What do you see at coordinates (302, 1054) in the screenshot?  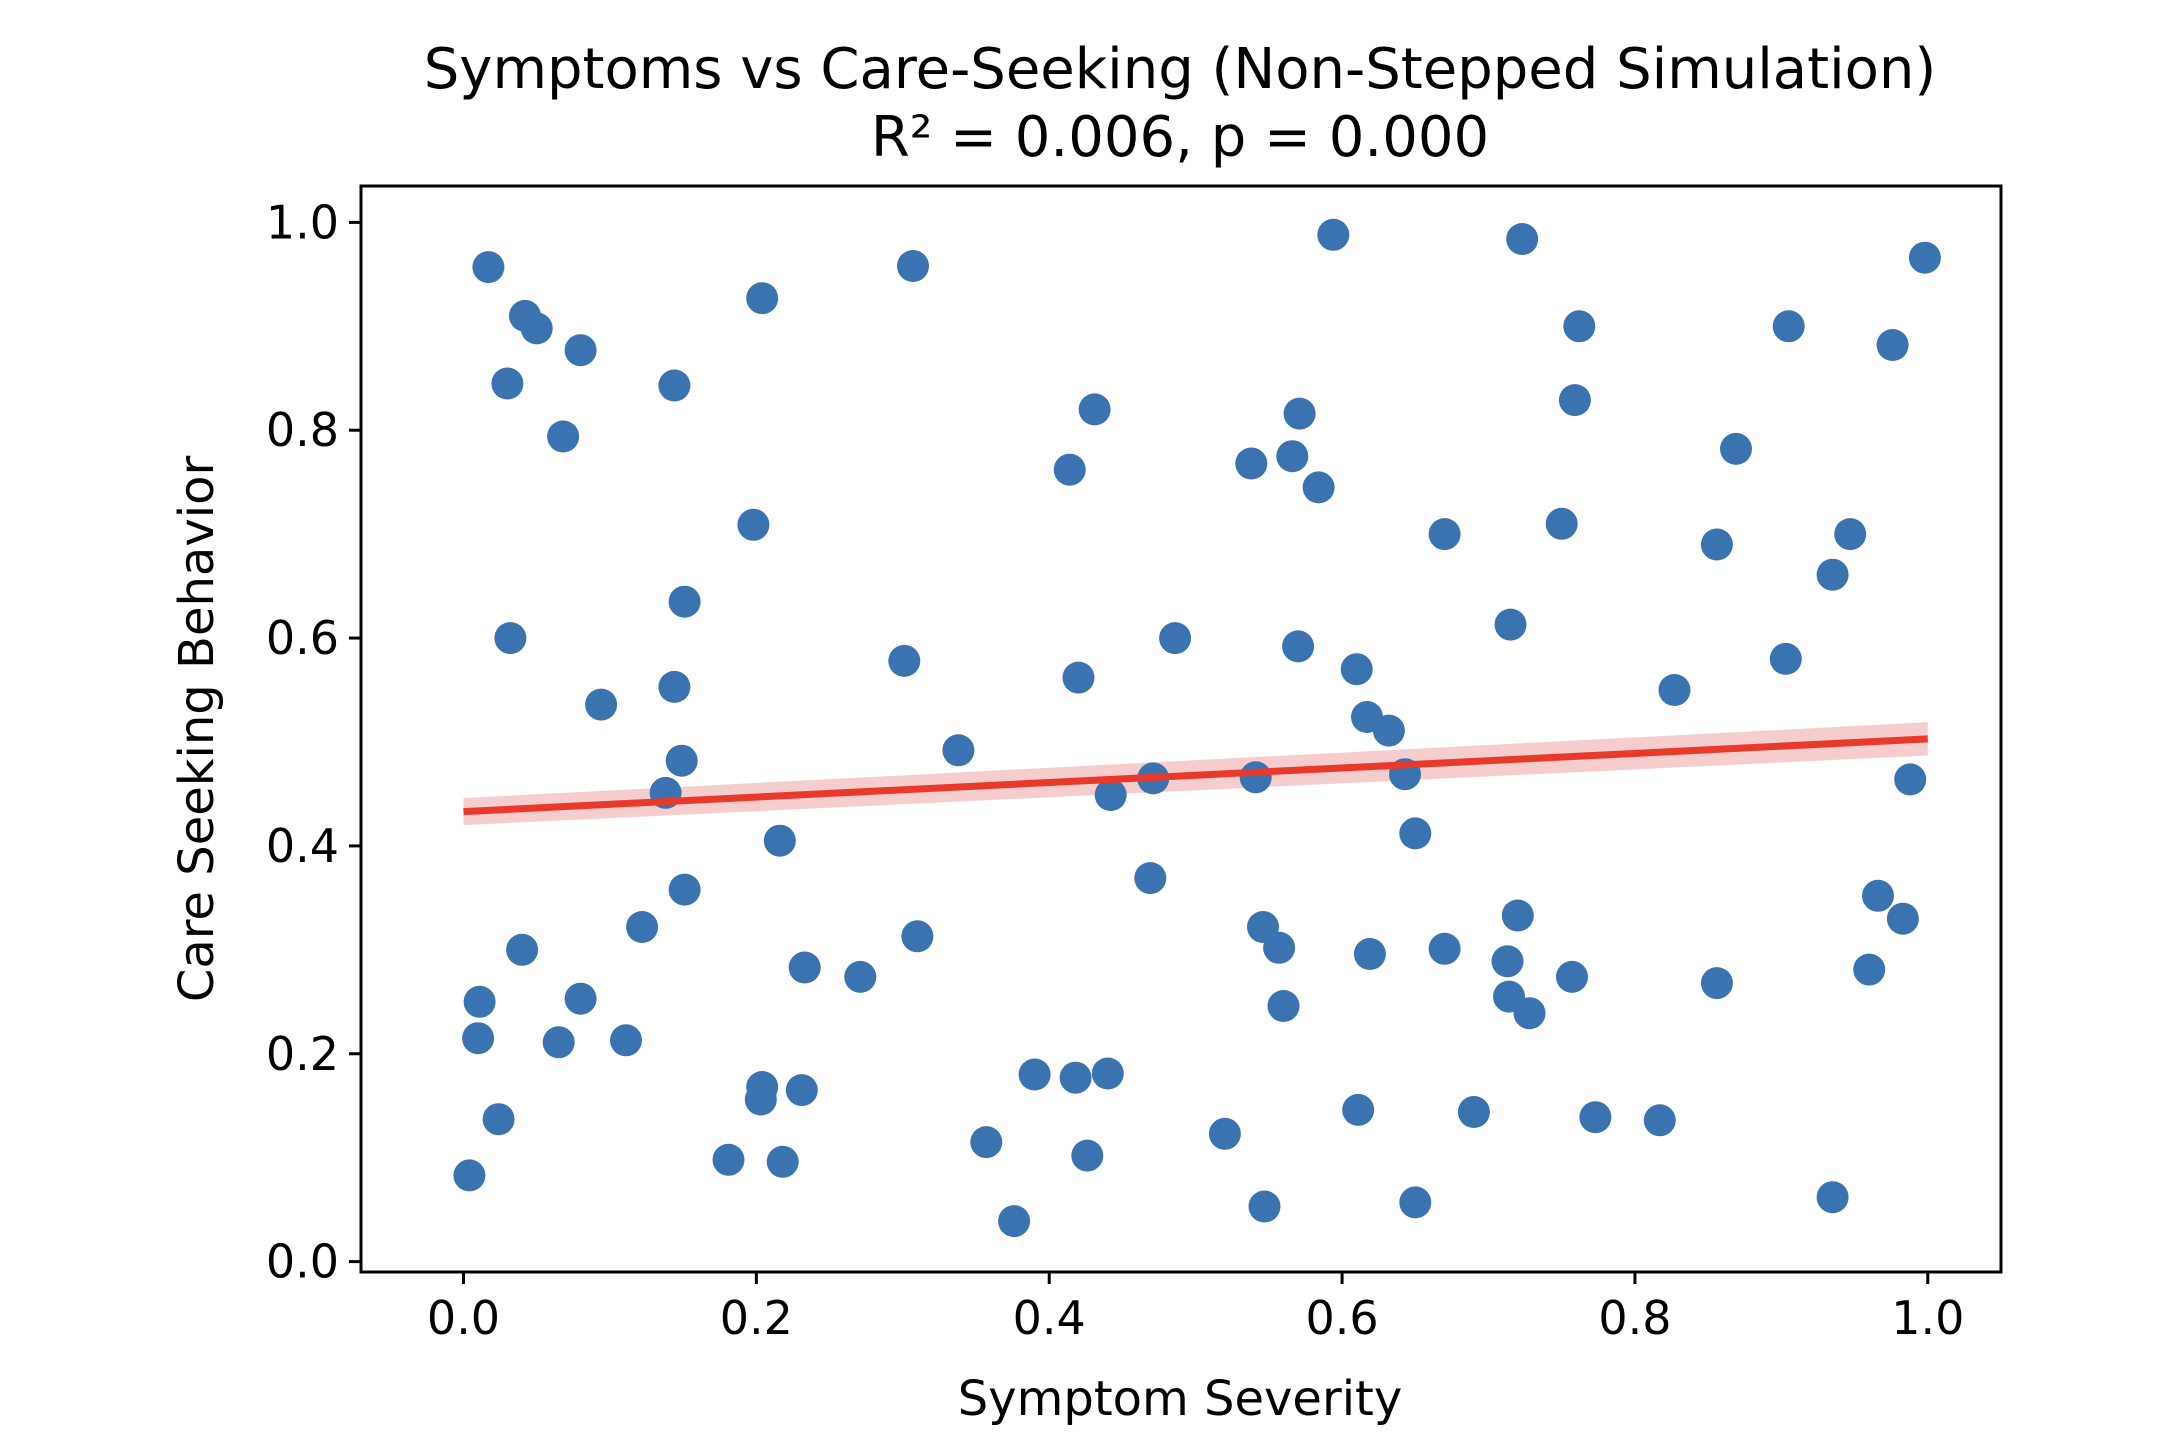 I see `y-tick-label: 0.2` at bounding box center [302, 1054].